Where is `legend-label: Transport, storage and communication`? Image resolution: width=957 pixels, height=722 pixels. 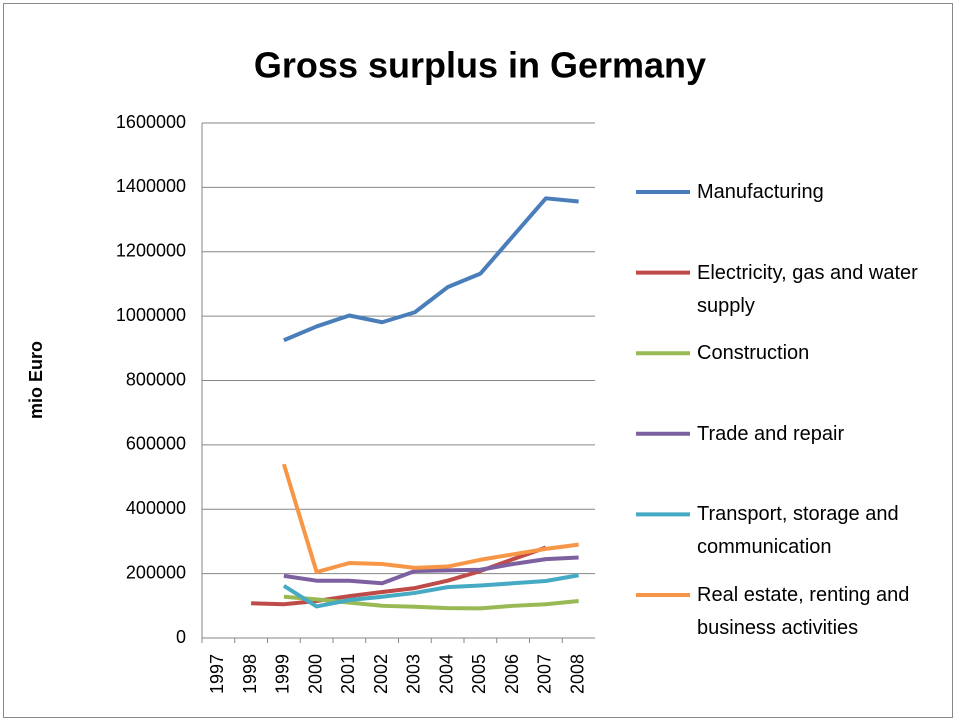
legend-label: Transport, storage and communication is located at coordinates (798, 531).